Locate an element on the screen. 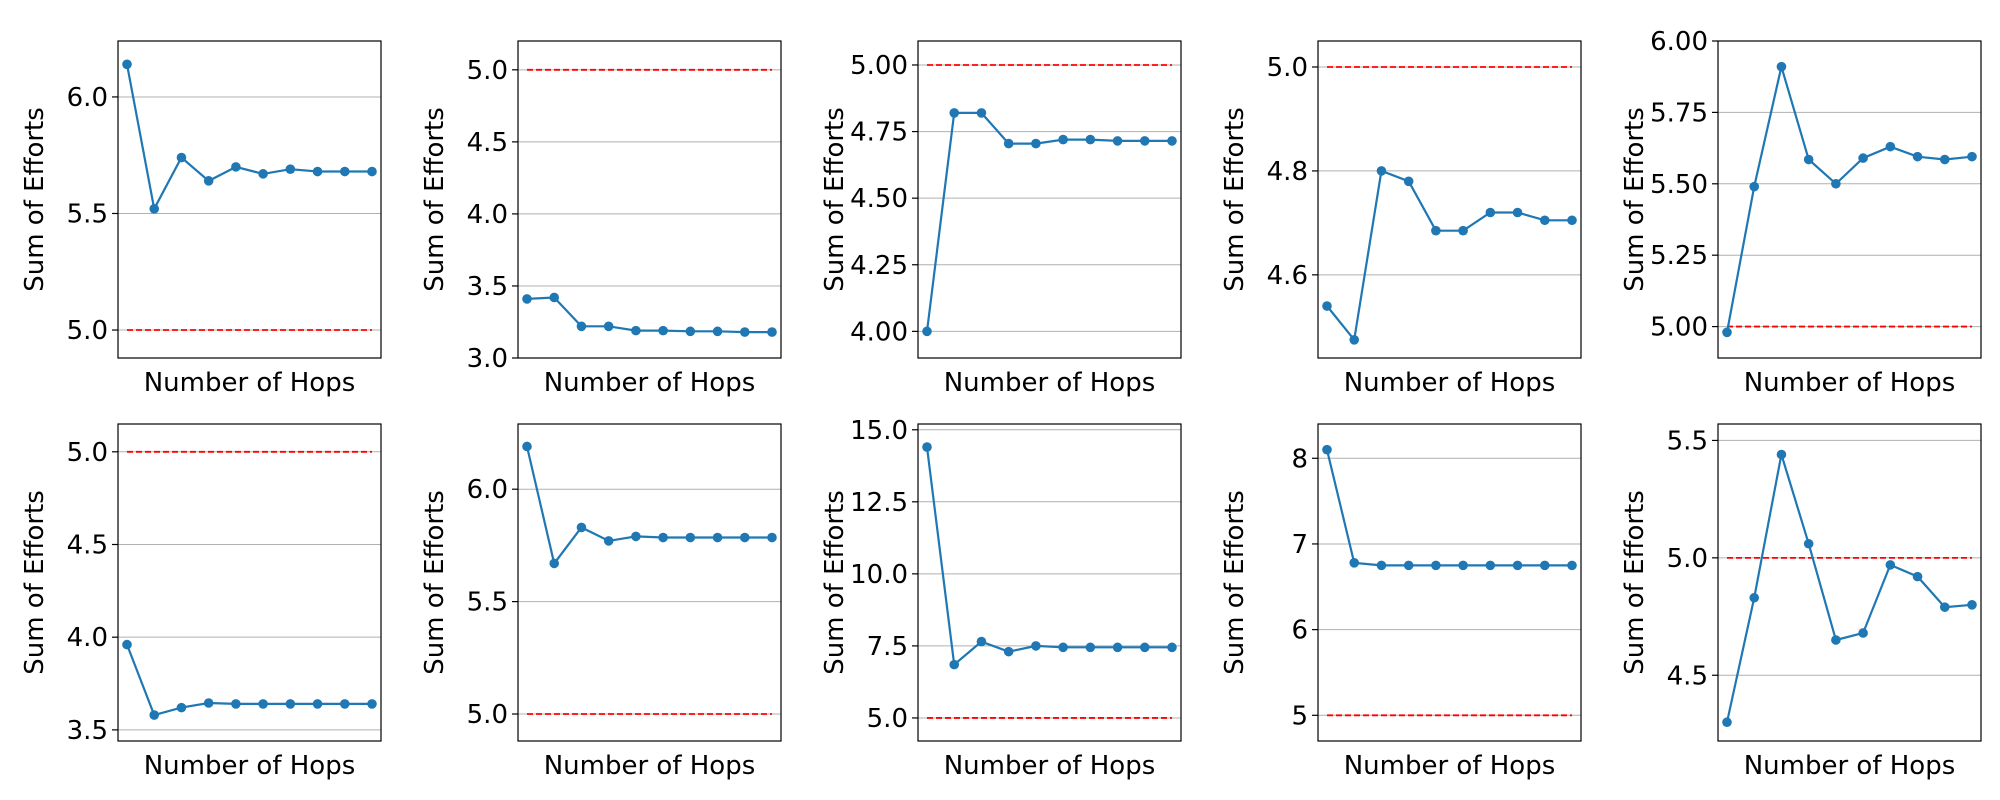 The width and height of the screenshot is (2000, 800). subplot-6: 3.5 4.0 4.5 5.0 Number of Hops Sum of Efforts is located at coordinates (201, 602).